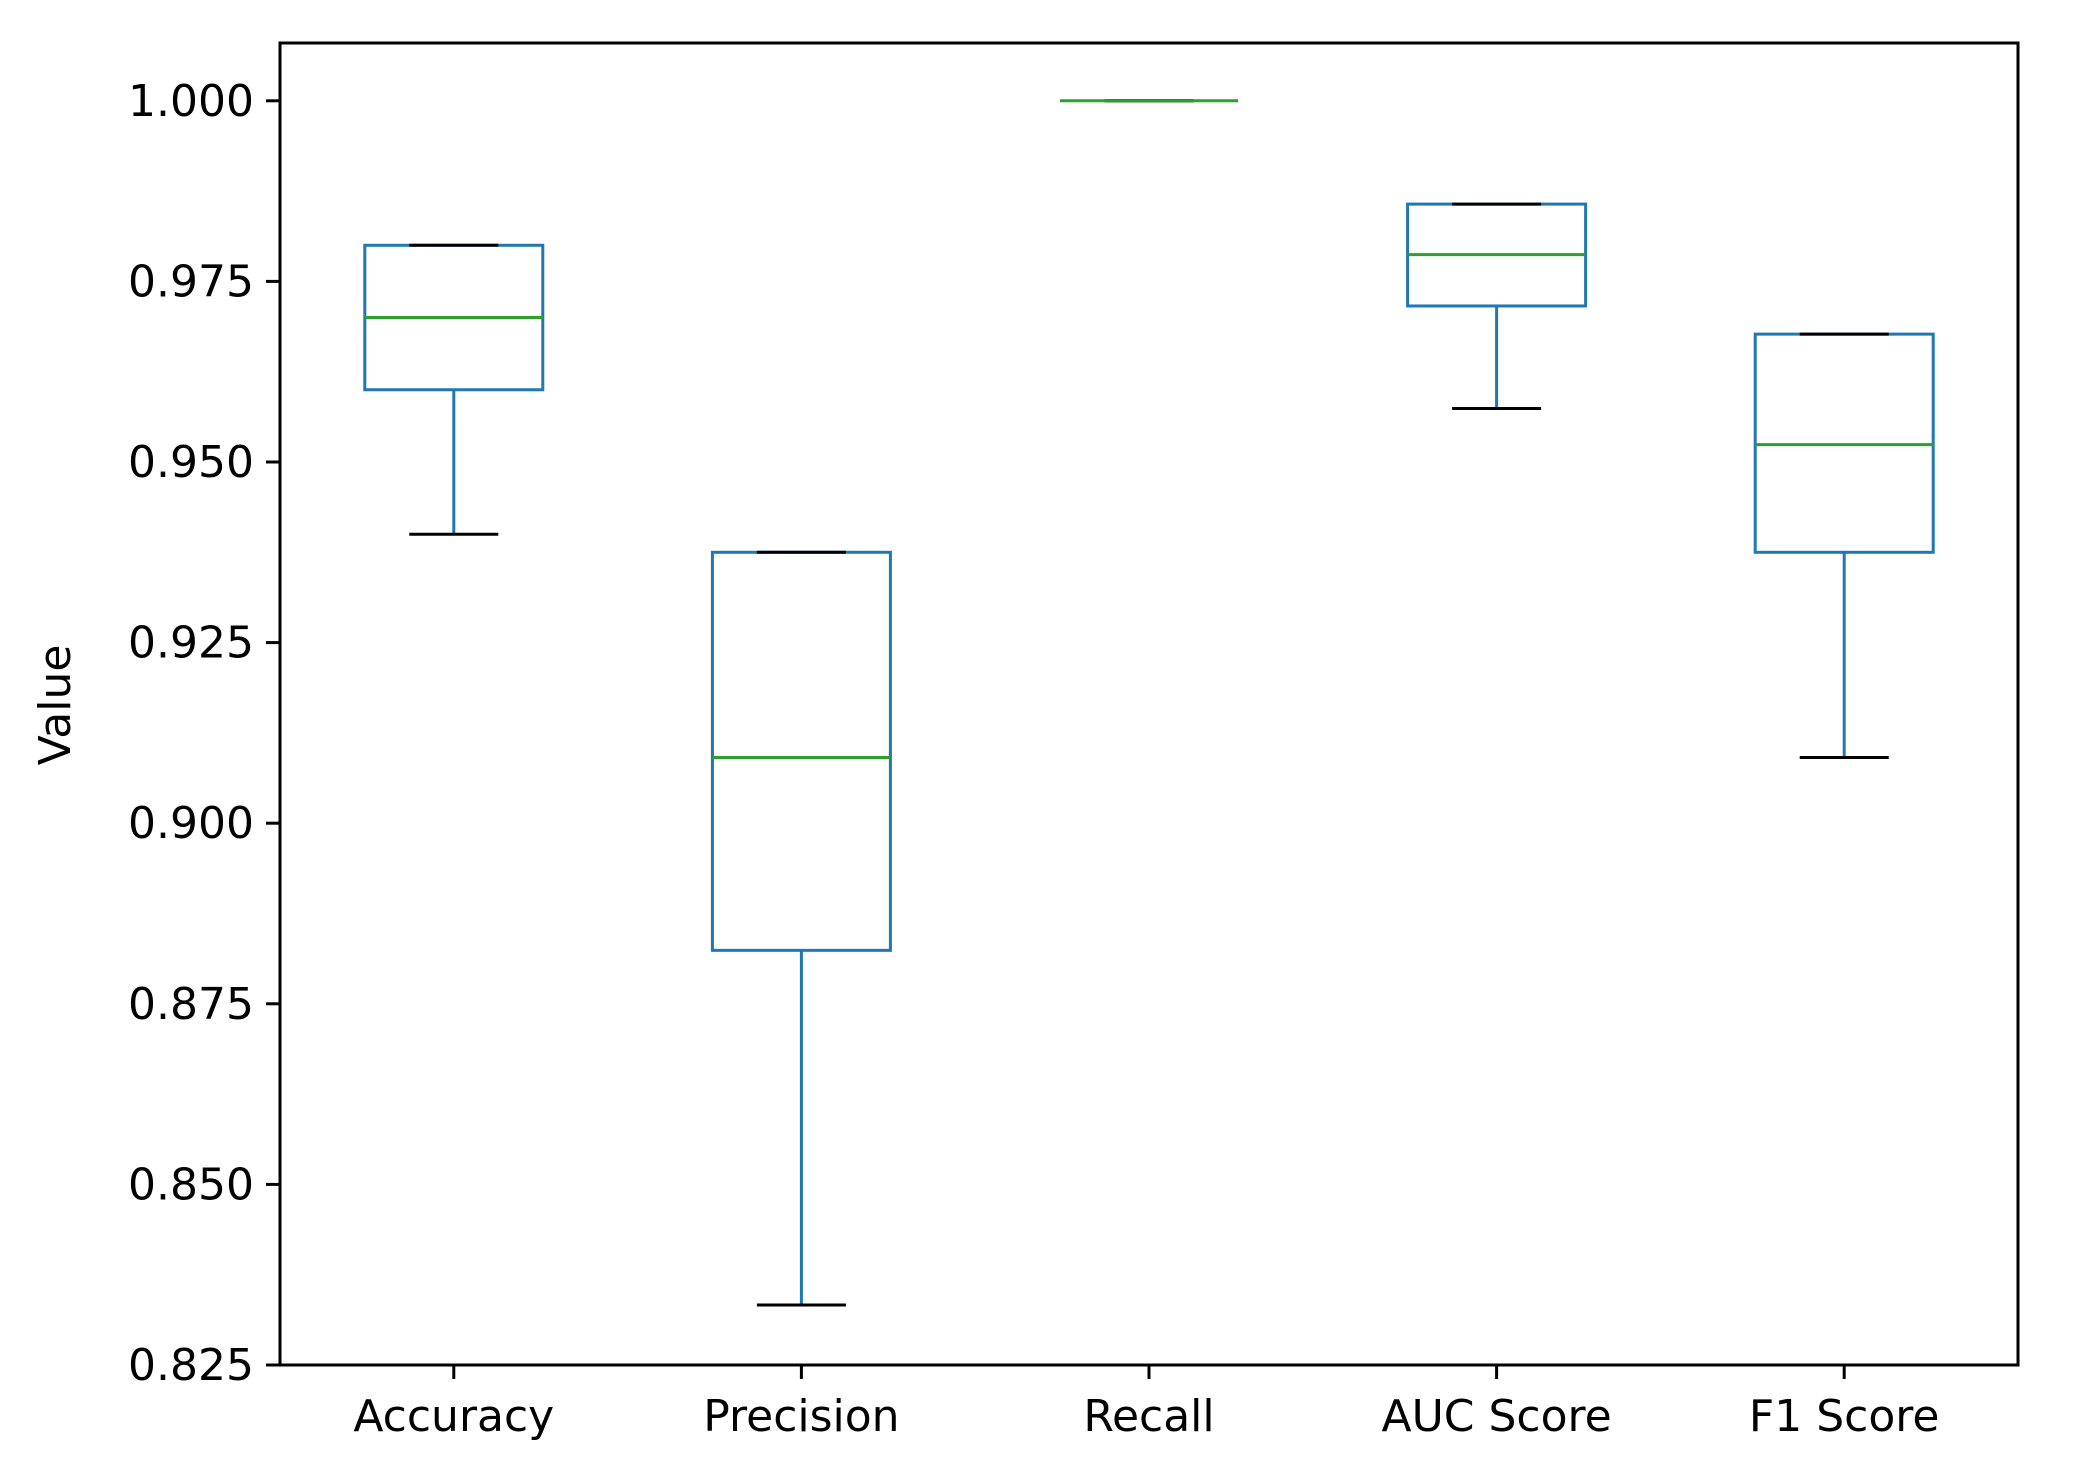 The width and height of the screenshot is (2073, 1470). Describe the element at coordinates (191, 101) in the screenshot. I see `y-tick-label: 1.000` at that location.